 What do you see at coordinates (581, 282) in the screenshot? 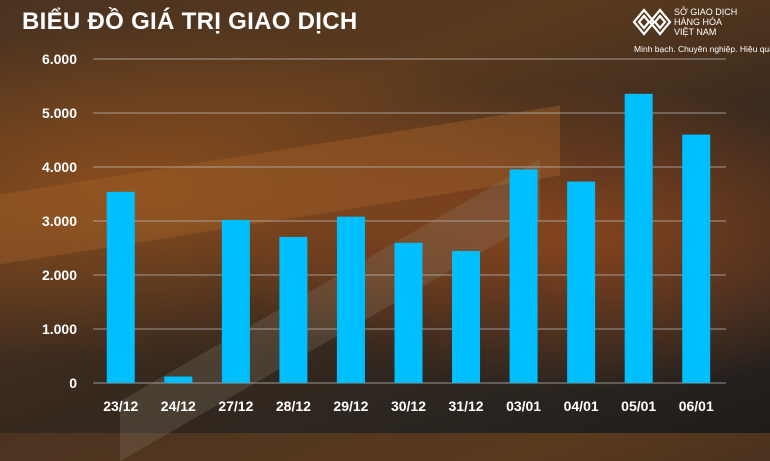
I see `bar-04/01` at bounding box center [581, 282].